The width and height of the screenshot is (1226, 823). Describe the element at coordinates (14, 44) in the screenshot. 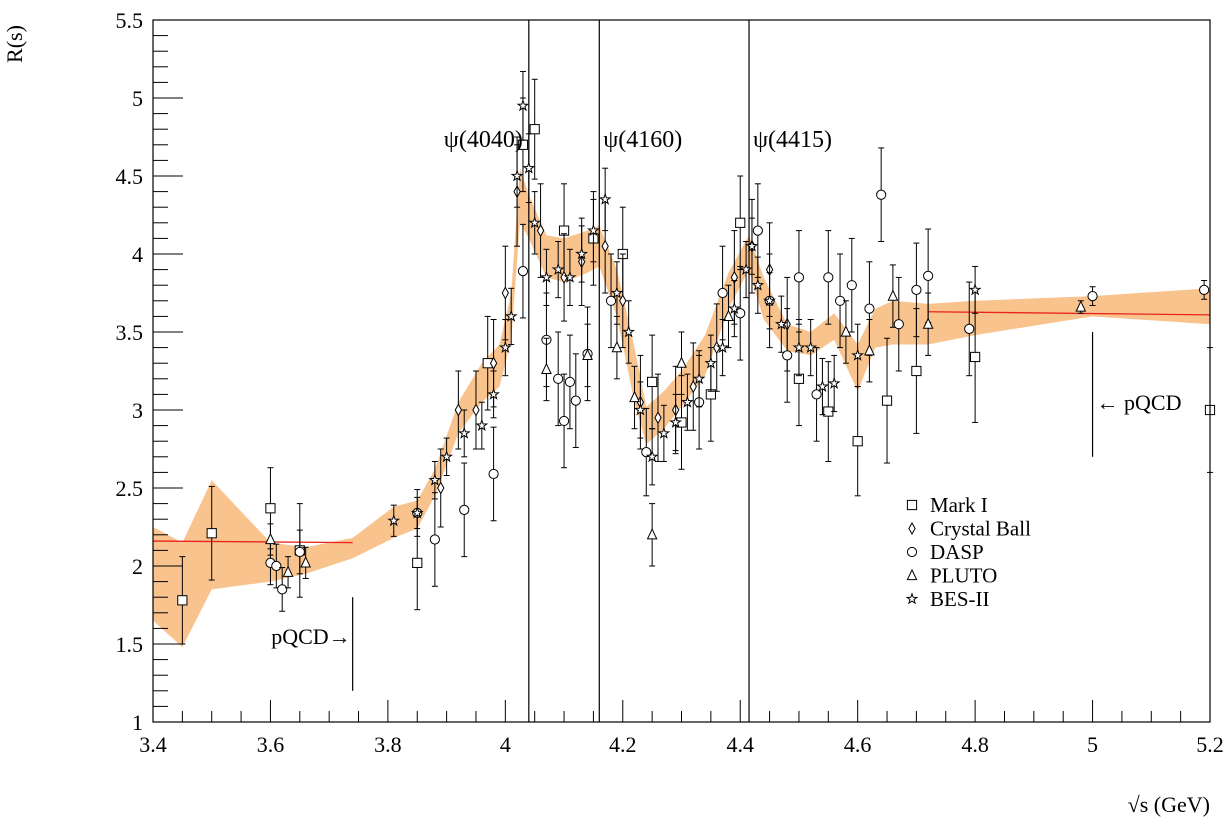

I see `y-axis-label: R(s)` at that location.